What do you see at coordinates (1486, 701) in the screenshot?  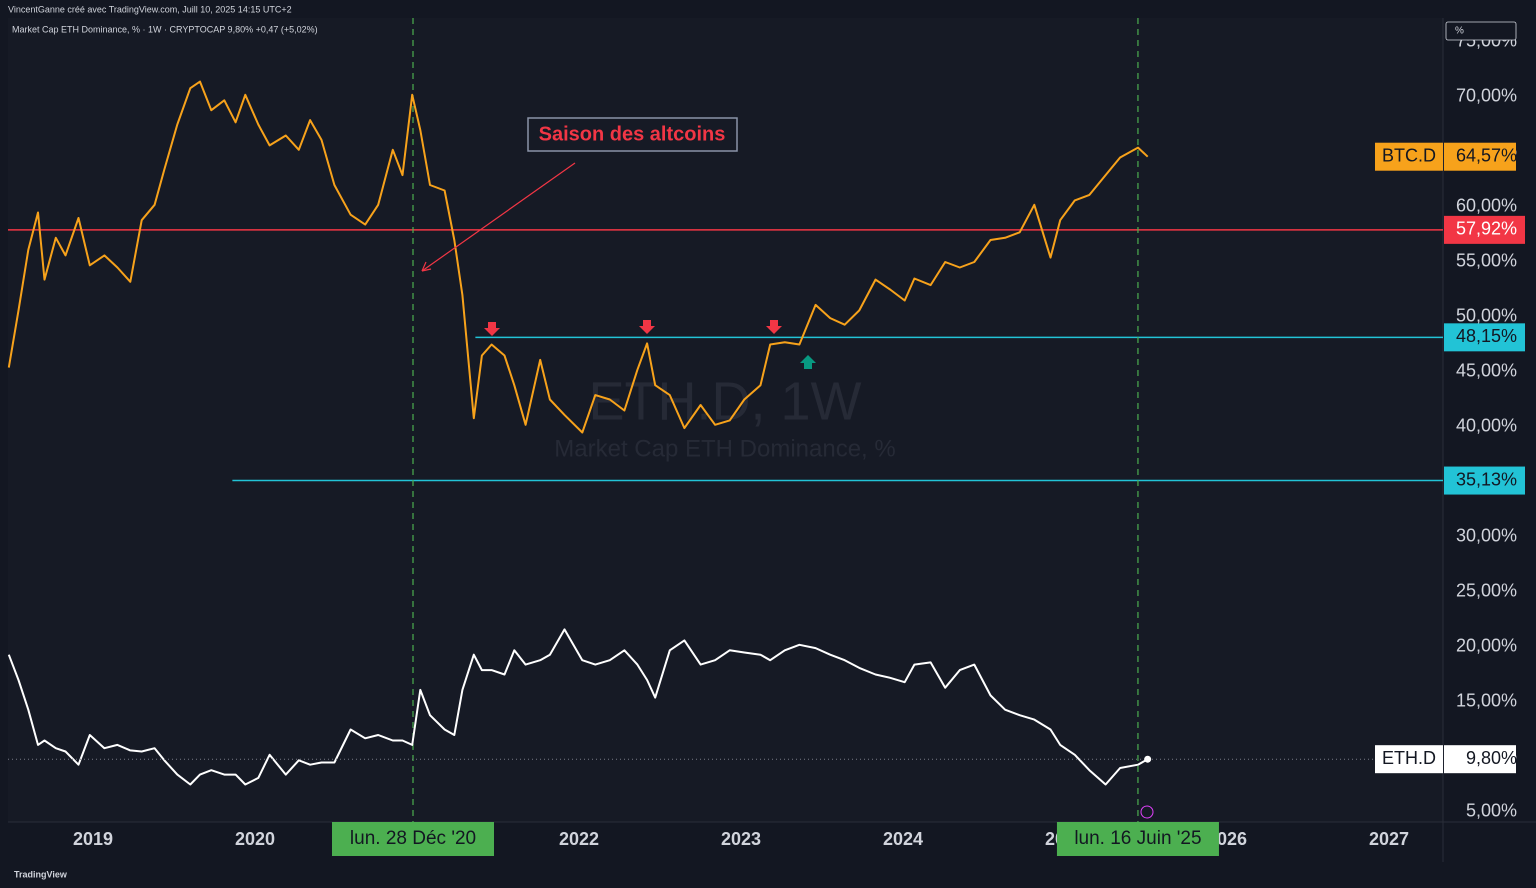 I see `y-tick-label: 15,00%` at bounding box center [1486, 701].